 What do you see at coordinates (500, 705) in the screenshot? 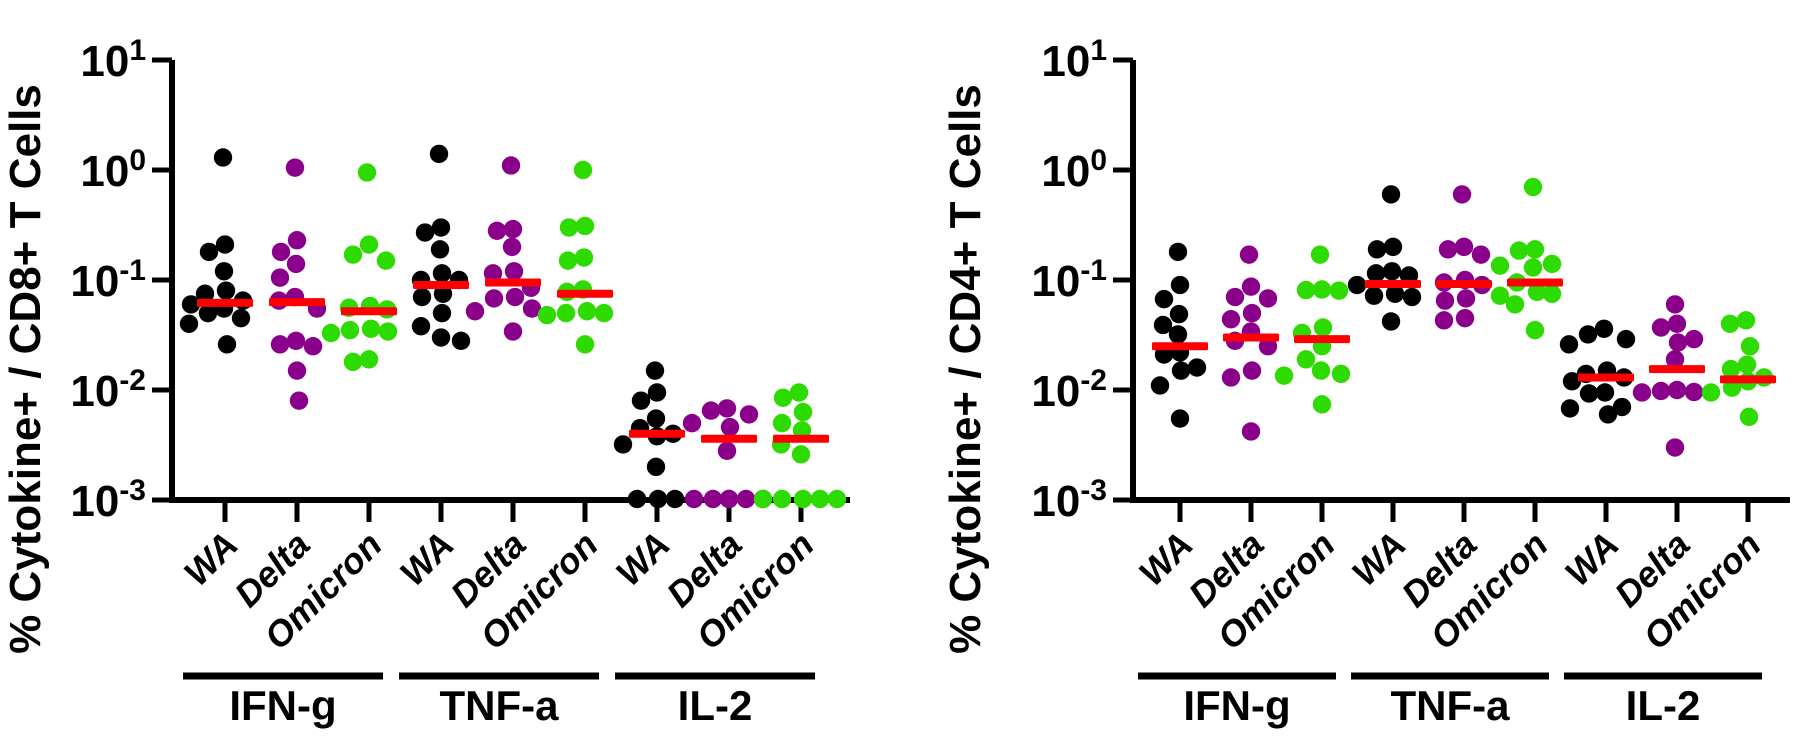
I see `group-label: TNF-a` at bounding box center [500, 705].